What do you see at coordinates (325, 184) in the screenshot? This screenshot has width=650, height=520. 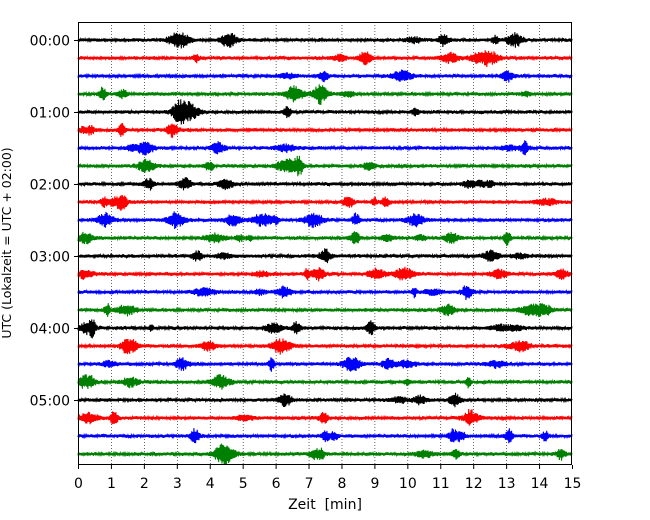 I see `trace-02:00` at bounding box center [325, 184].